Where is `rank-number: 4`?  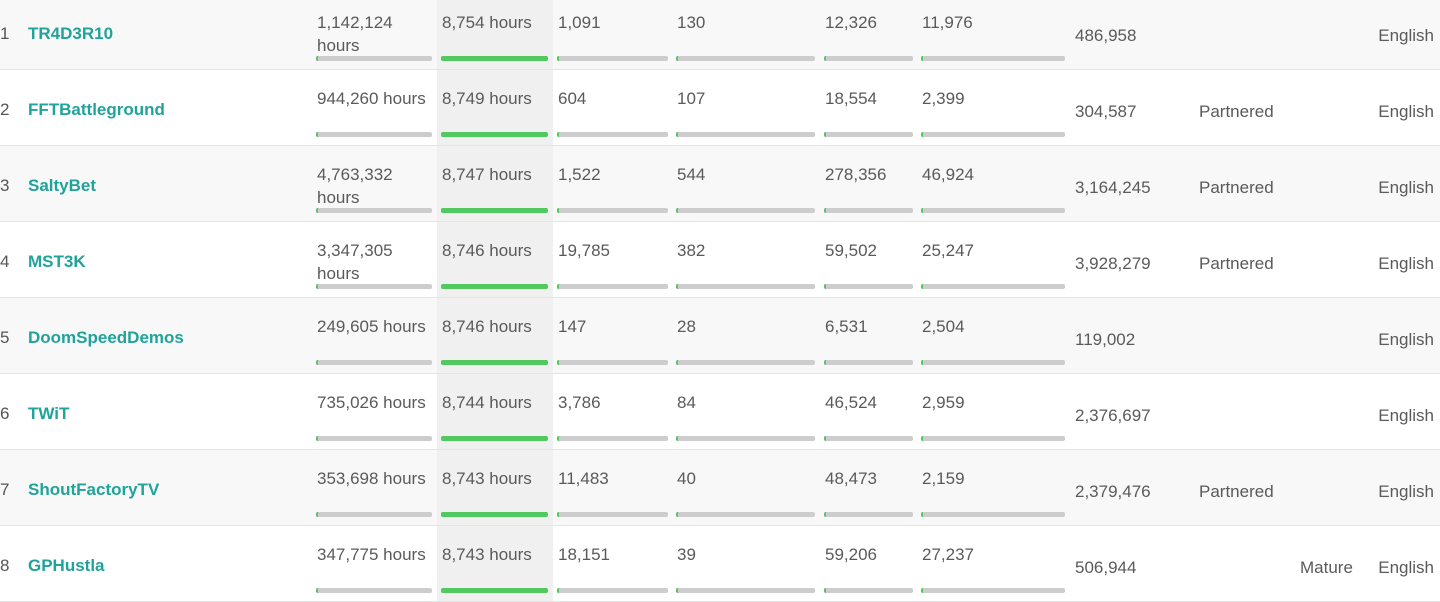
rank-number: 4 is located at coordinates (5, 261).